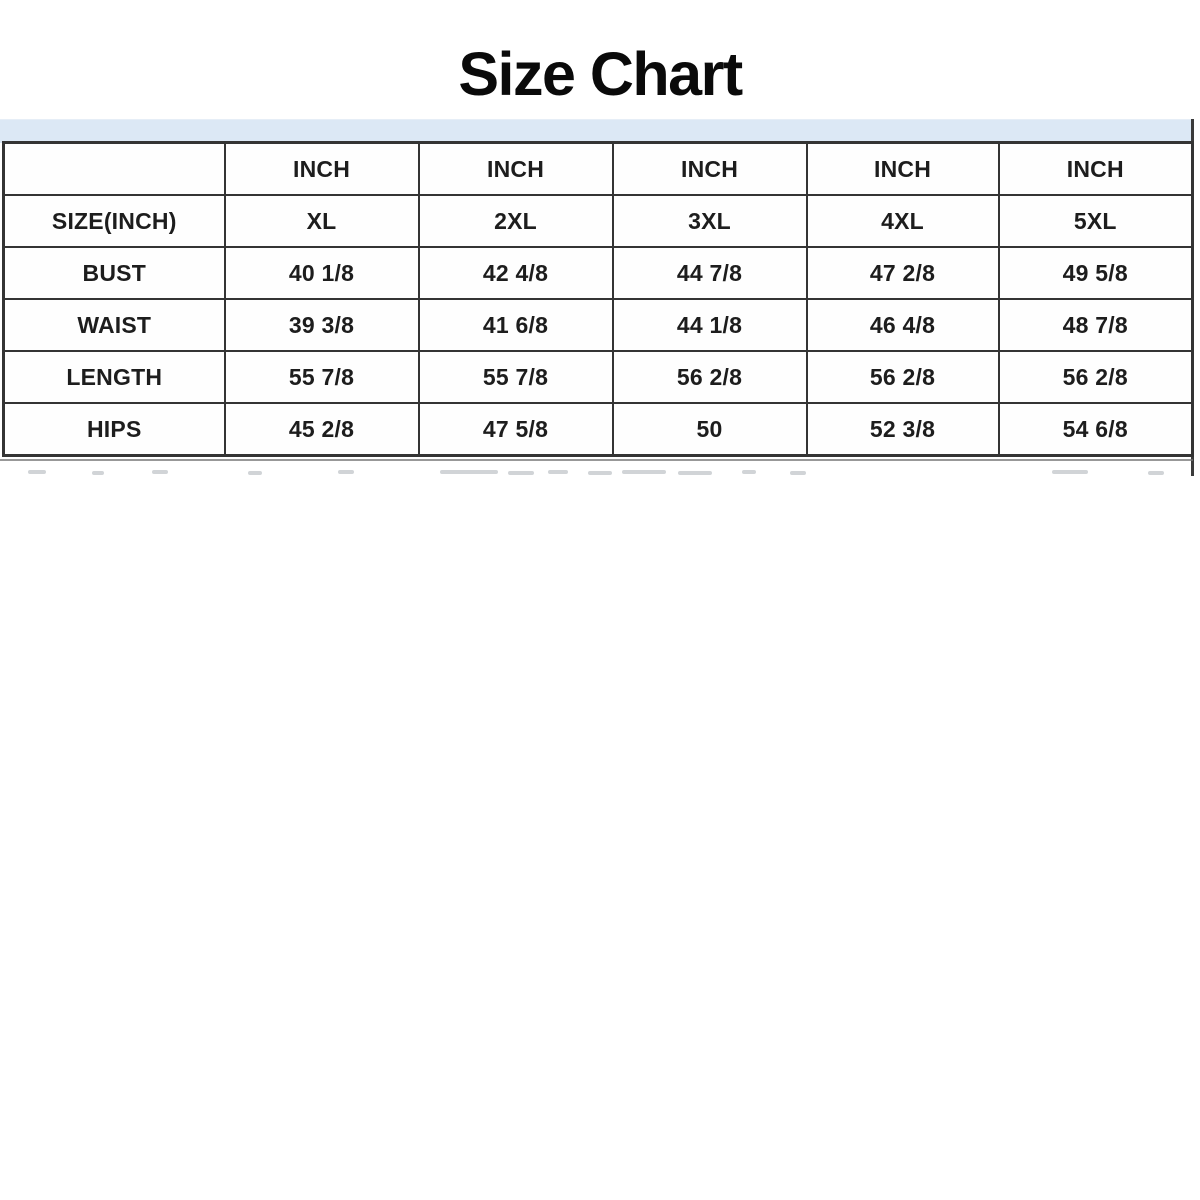  What do you see at coordinates (902, 221) in the screenshot?
I see `size-cell: 4XL` at bounding box center [902, 221].